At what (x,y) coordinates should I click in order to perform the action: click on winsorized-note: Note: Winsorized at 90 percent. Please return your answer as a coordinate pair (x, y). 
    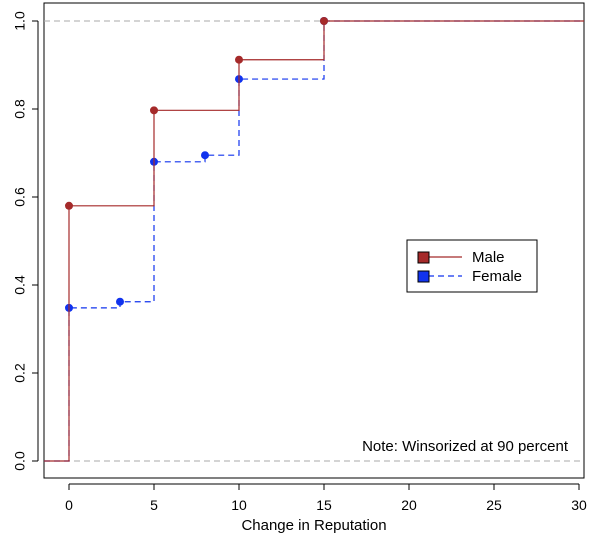
    Looking at the image, I should click on (465, 446).